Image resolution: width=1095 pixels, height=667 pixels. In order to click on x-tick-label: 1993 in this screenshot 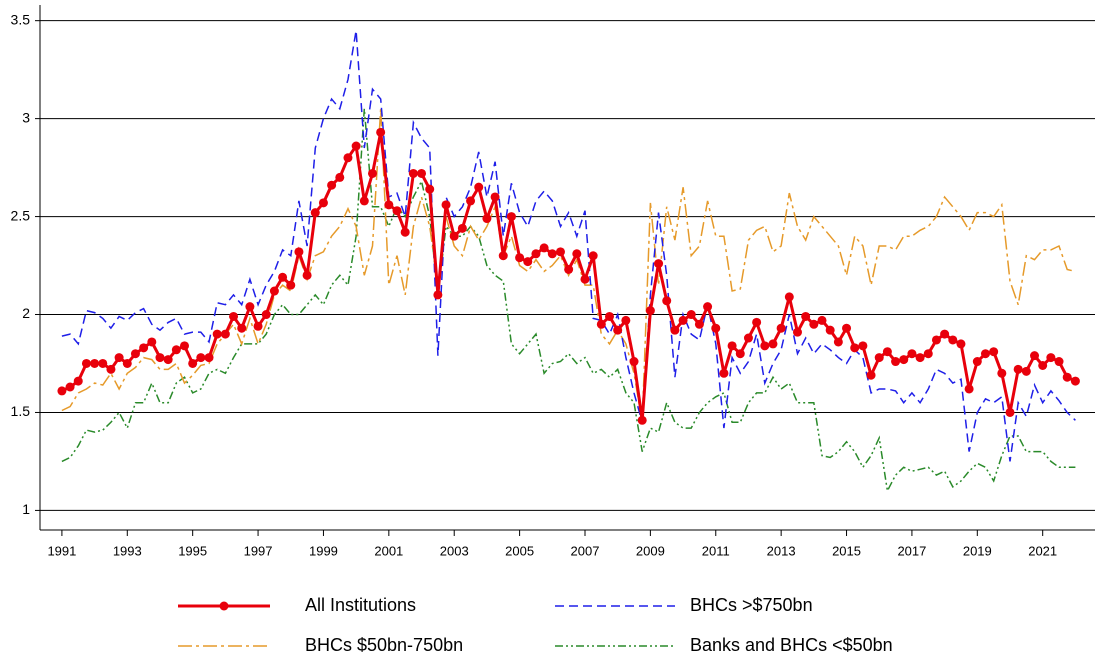, I will do `click(127, 550)`.